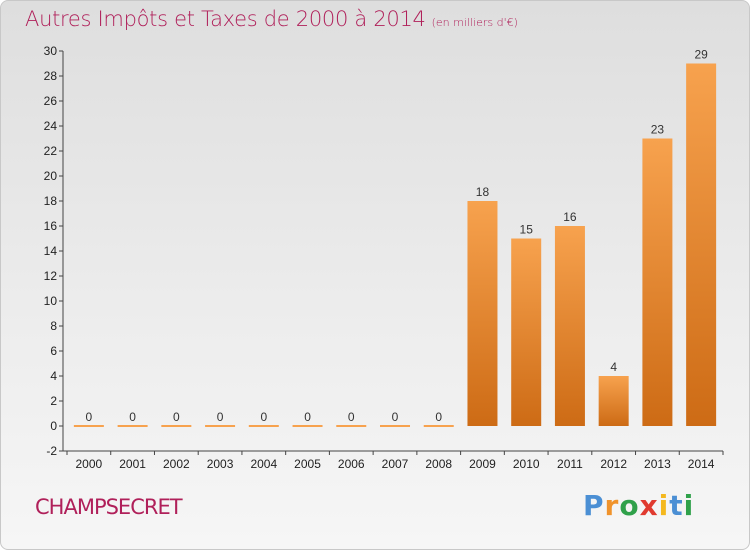 This screenshot has height=550, width=750. What do you see at coordinates (629, 505) in the screenshot?
I see `logo-letter: o` at bounding box center [629, 505].